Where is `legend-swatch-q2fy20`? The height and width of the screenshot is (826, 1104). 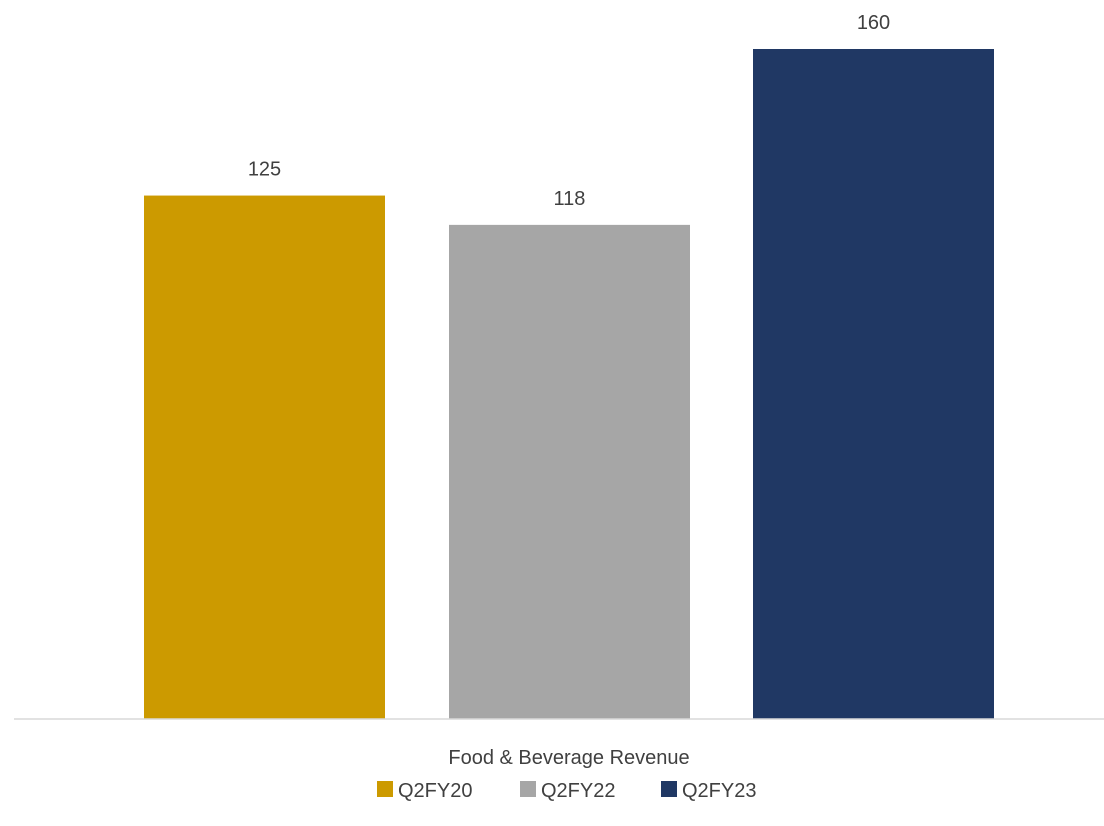
legend-swatch-q2fy20 is located at coordinates (385, 789).